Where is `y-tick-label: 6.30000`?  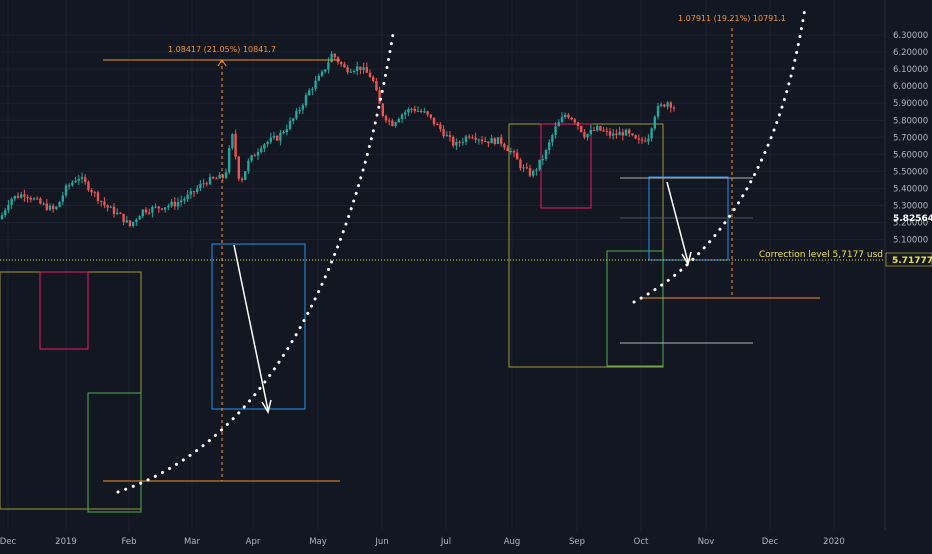
y-tick-label: 6.30000 is located at coordinates (910, 36).